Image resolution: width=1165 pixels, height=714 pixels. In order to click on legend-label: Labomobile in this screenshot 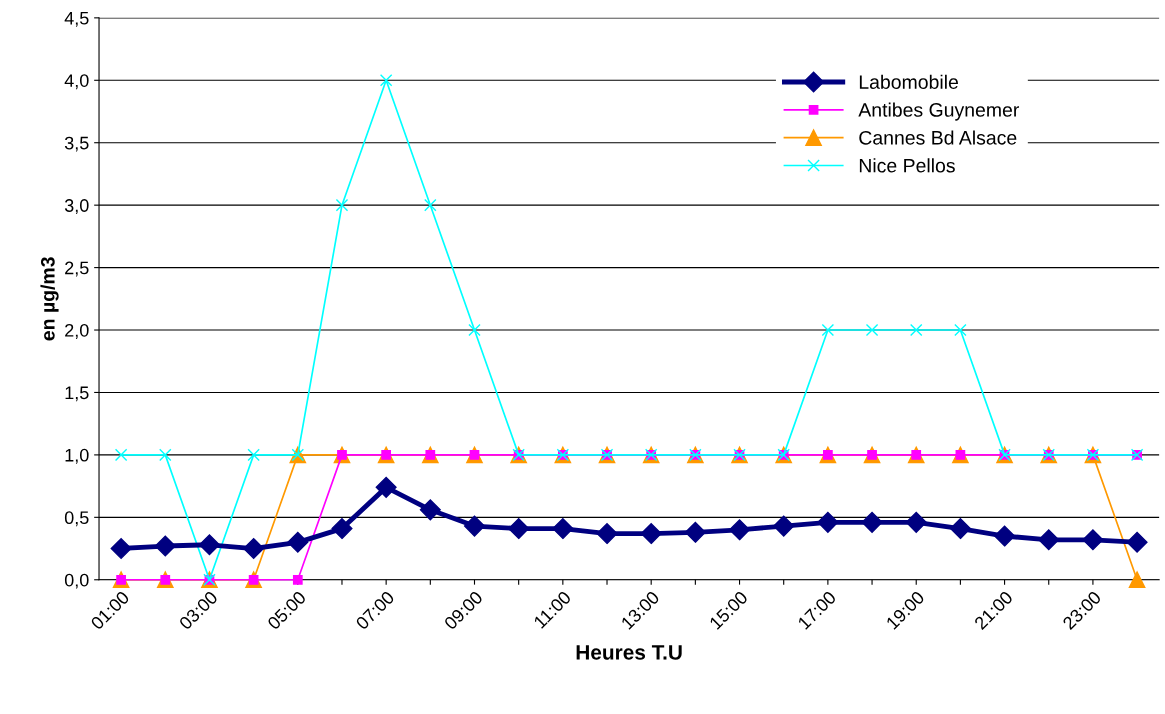, I will do `click(908, 81)`.